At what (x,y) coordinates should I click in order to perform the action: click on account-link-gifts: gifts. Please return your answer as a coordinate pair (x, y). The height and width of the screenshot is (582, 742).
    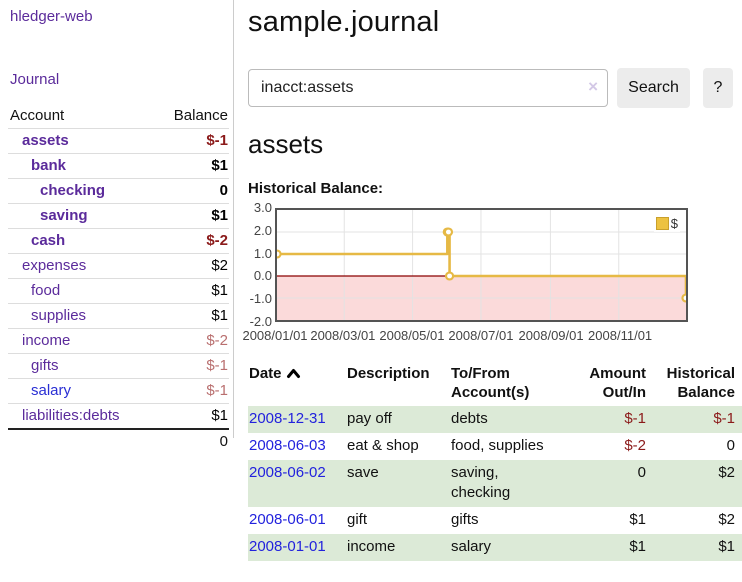
    Looking at the image, I should click on (45, 365).